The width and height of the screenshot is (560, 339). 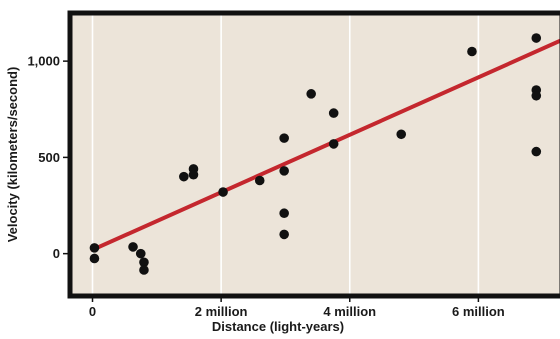 What do you see at coordinates (278, 326) in the screenshot?
I see `x-axis-label: Distance (light-years)` at bounding box center [278, 326].